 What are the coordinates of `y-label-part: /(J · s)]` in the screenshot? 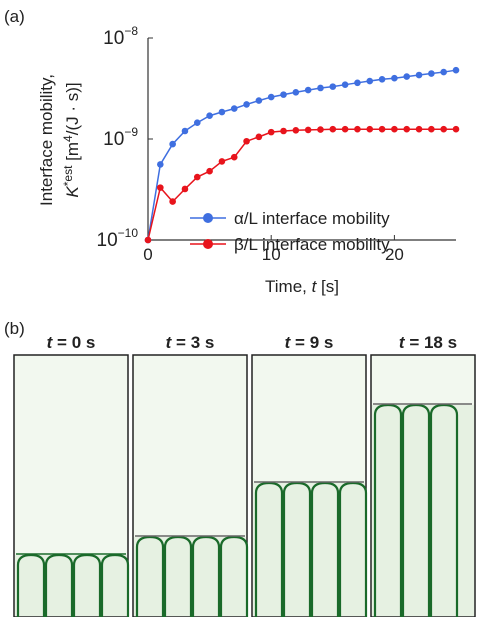 It's located at (72, 108).